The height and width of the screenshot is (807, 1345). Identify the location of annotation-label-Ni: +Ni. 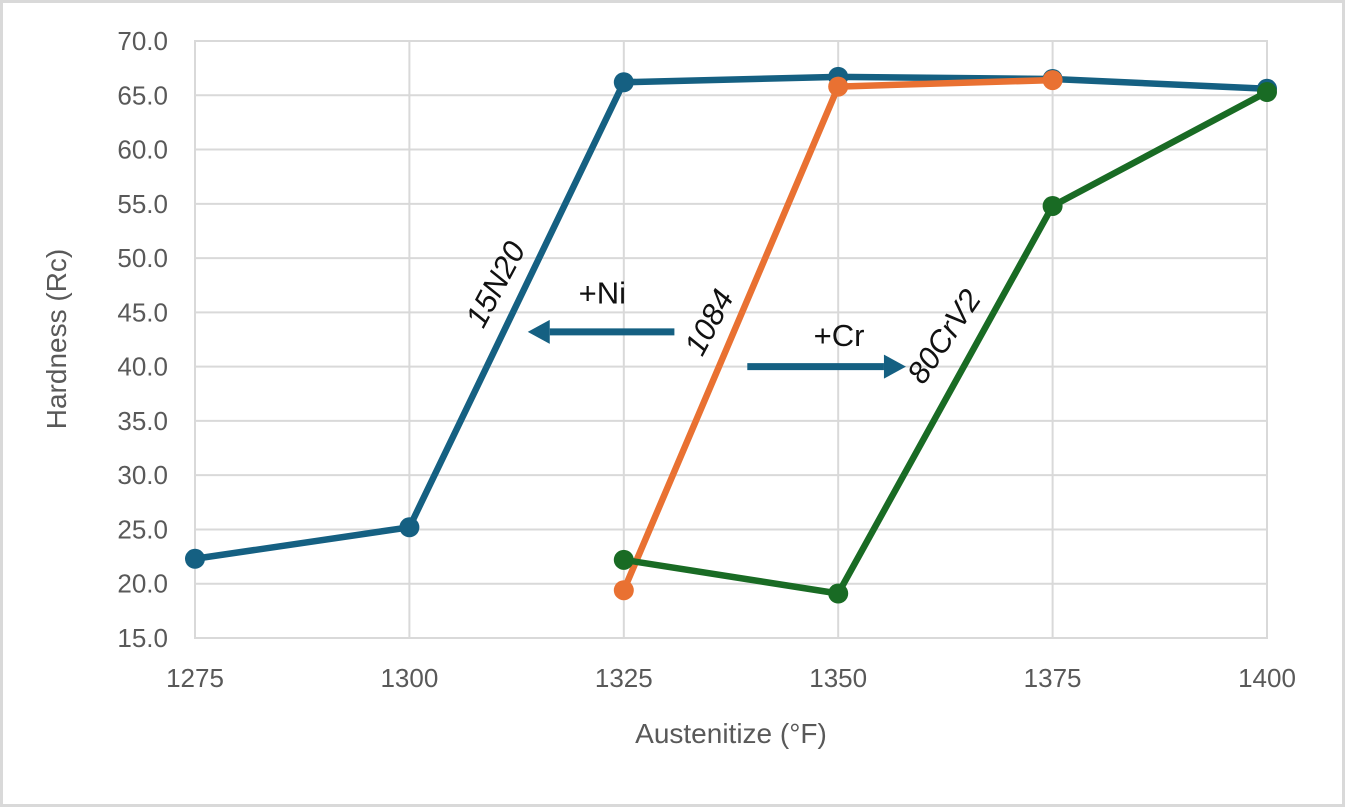
(602, 293).